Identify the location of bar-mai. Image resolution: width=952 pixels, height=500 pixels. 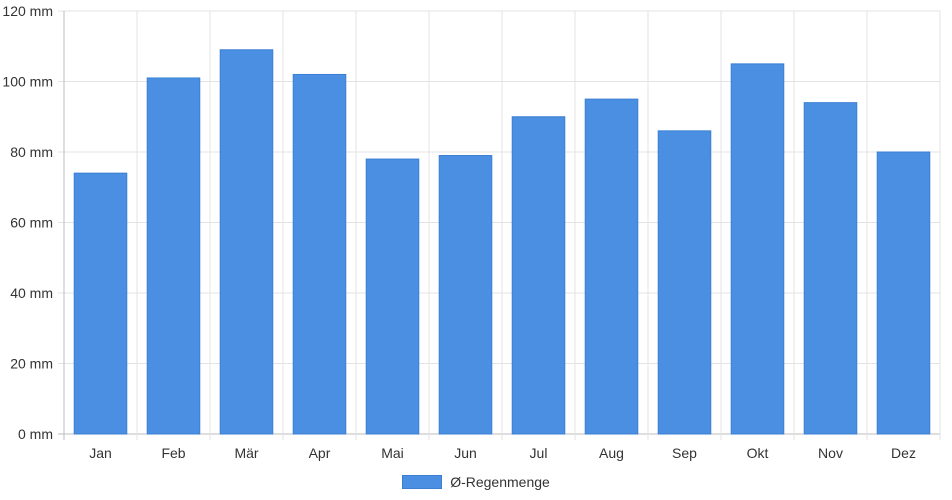
(392, 296).